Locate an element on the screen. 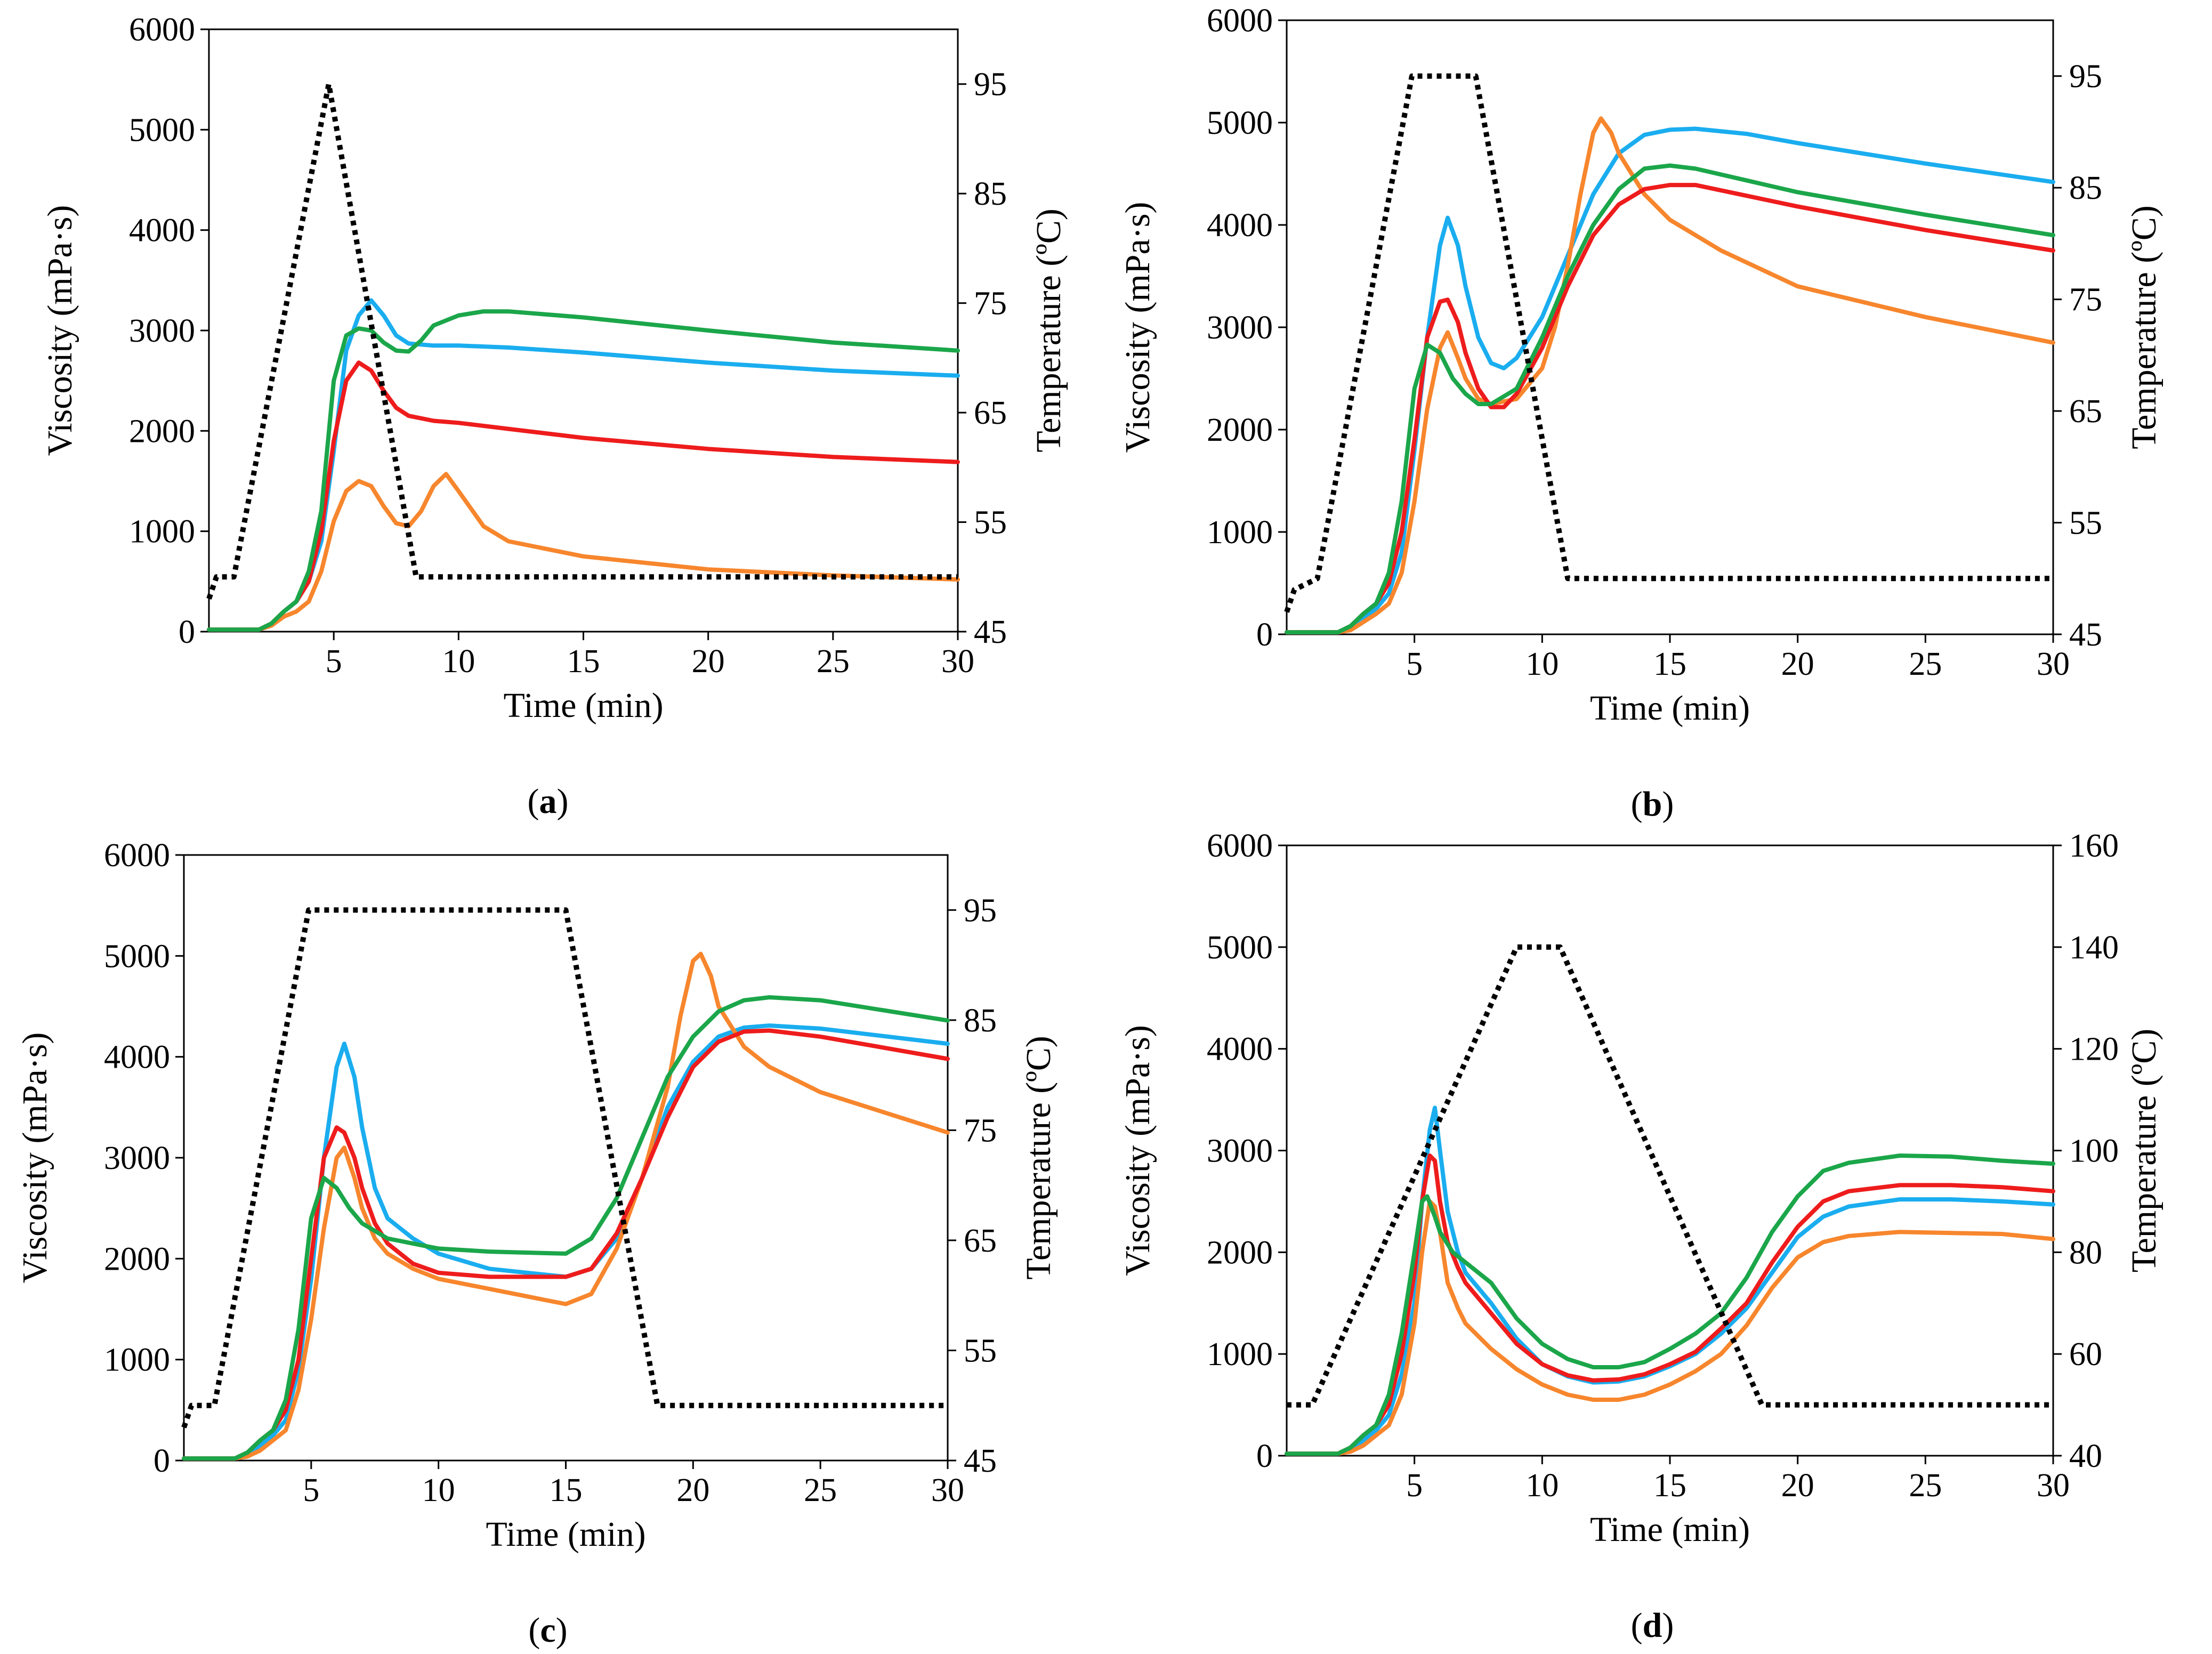 The height and width of the screenshot is (1654, 2212). y2-tick-label: 60 is located at coordinates (2085, 1354).